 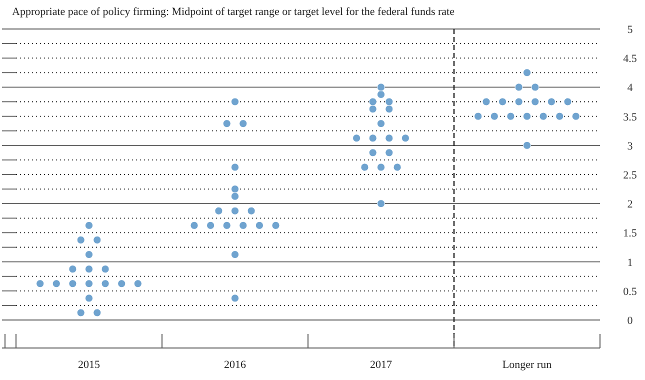 I want to click on x-tick-label: Longer run, so click(x=527, y=365).